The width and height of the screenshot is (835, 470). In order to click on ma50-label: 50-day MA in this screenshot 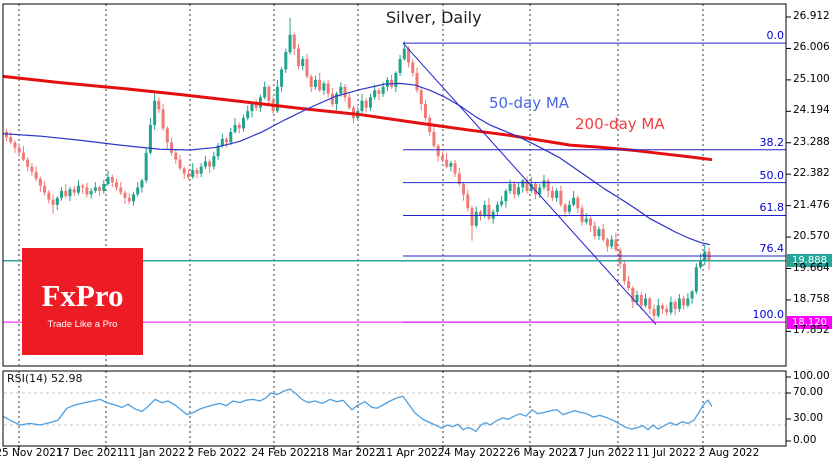, I will do `click(529, 103)`.